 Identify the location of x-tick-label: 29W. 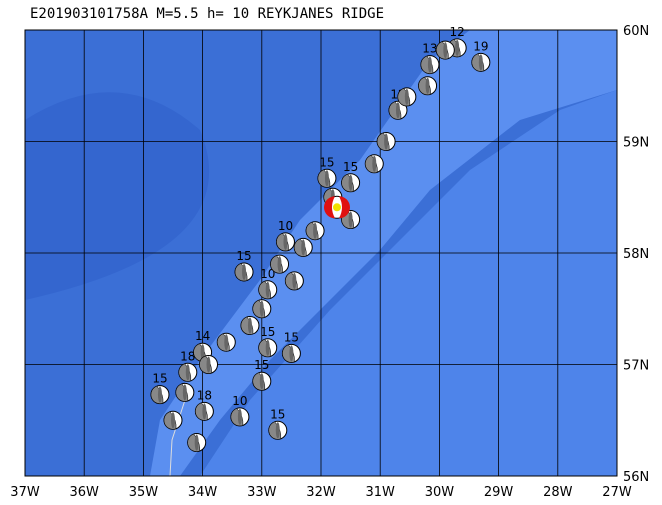
(499, 492).